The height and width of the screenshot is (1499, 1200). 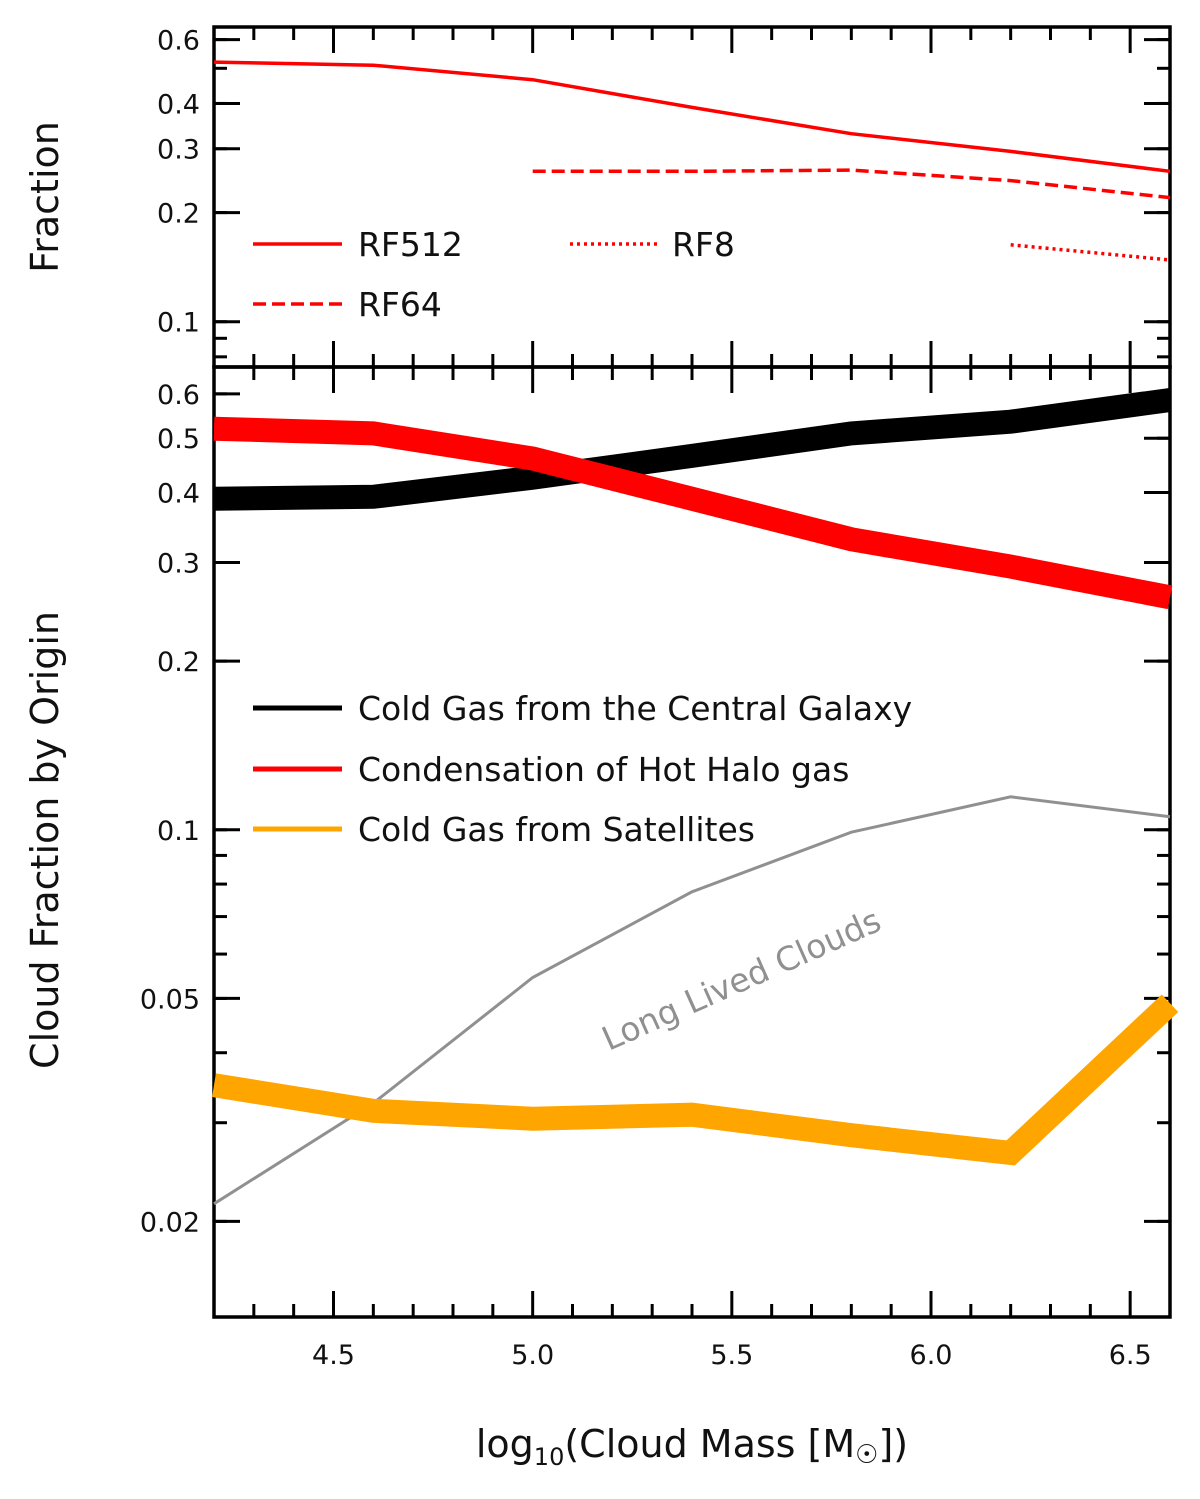 I want to click on x-axis-title-close: ]), so click(x=893, y=1444).